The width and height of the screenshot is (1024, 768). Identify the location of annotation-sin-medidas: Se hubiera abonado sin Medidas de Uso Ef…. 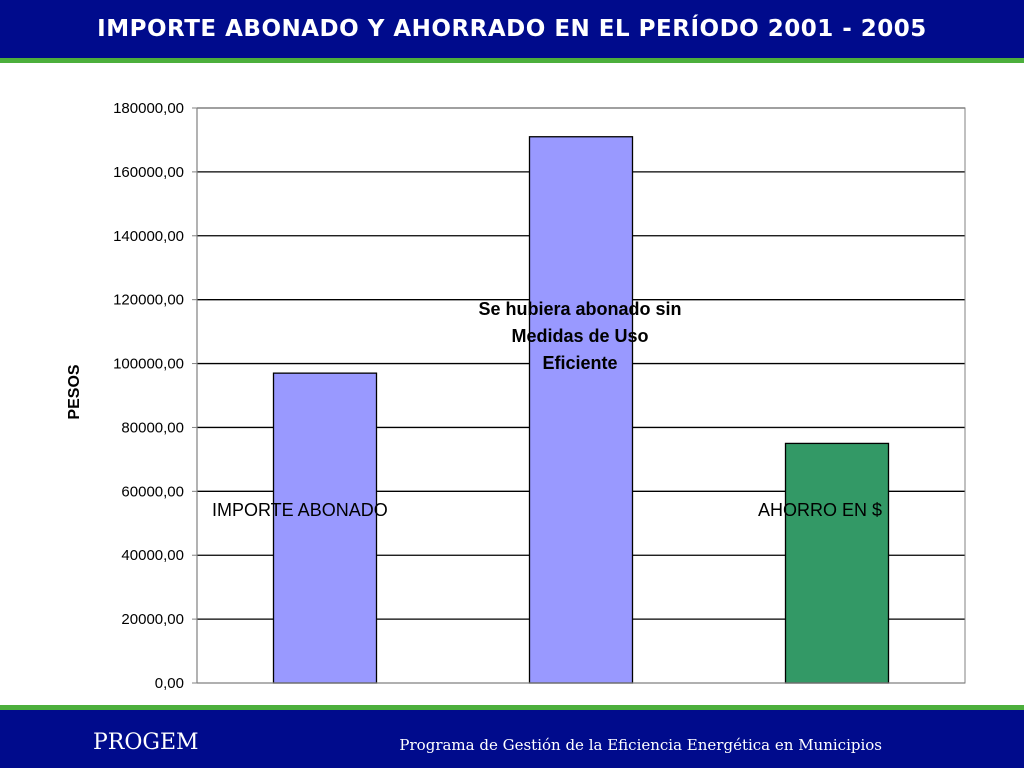
(580, 336).